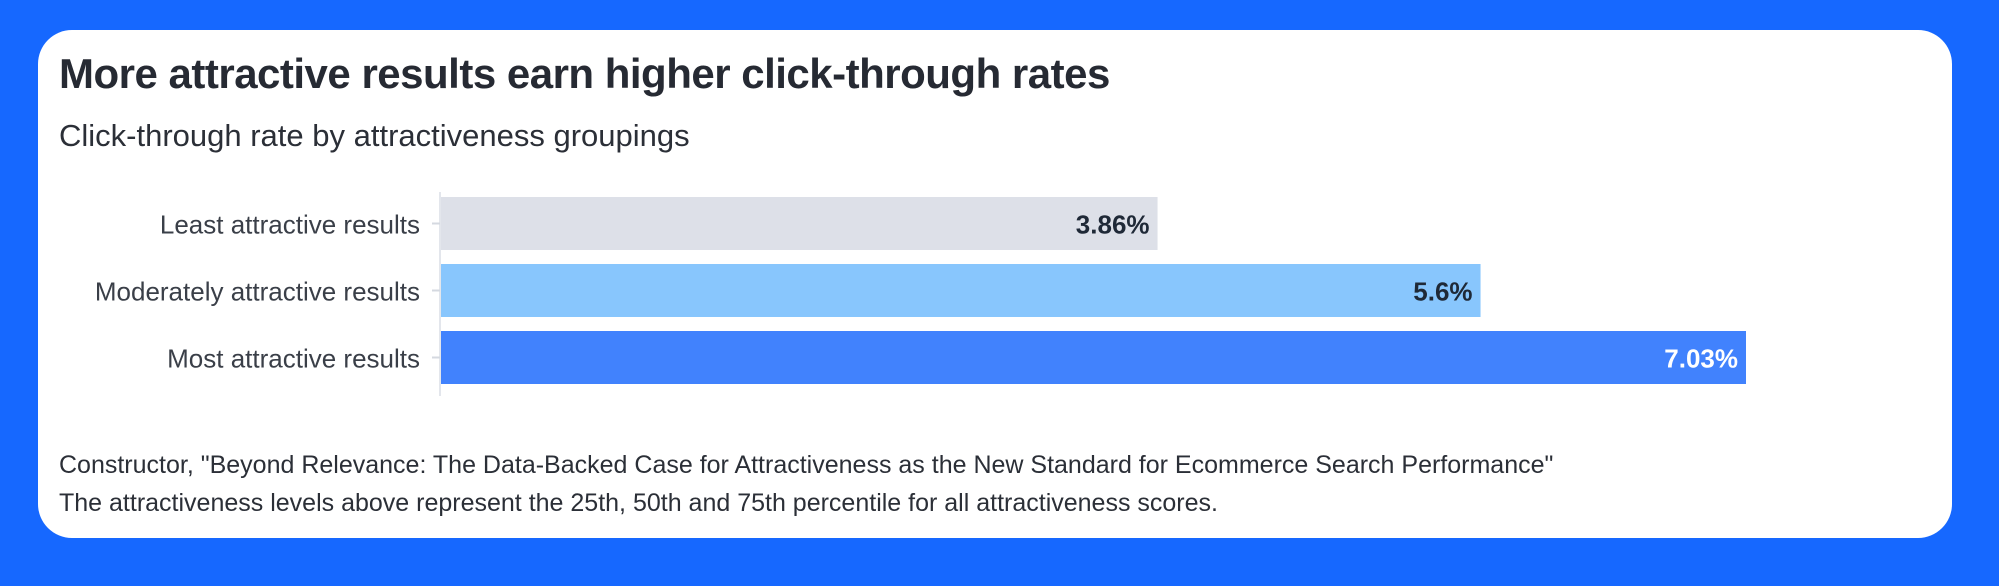  I want to click on category-label: Moderately attractive results, so click(257, 292).